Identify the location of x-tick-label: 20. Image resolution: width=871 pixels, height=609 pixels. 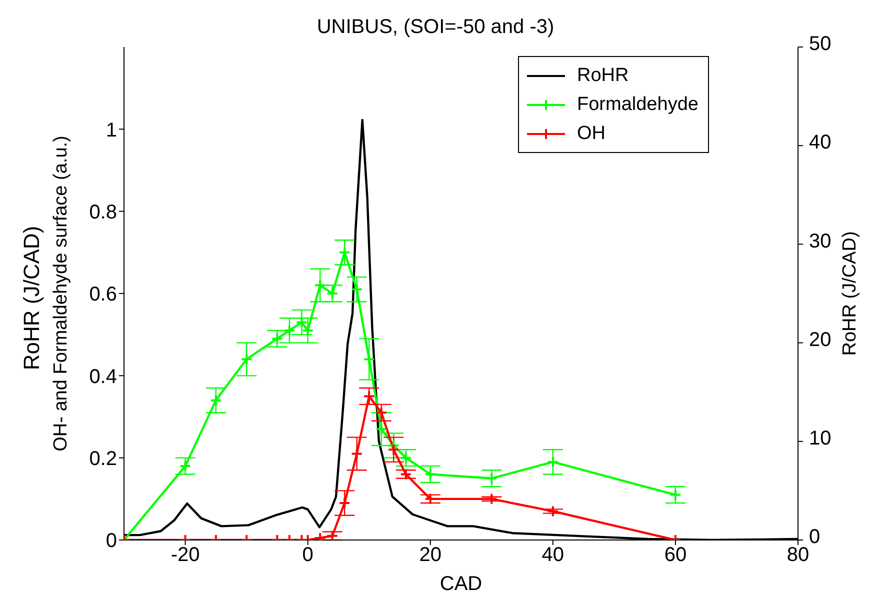
(430, 555).